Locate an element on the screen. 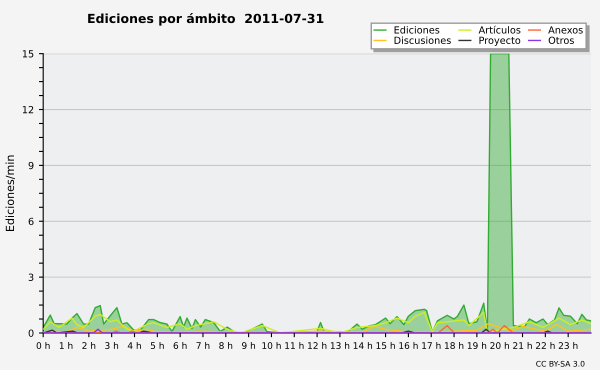 The width and height of the screenshot is (600, 370). x-tick-label: 8 h is located at coordinates (225, 346).